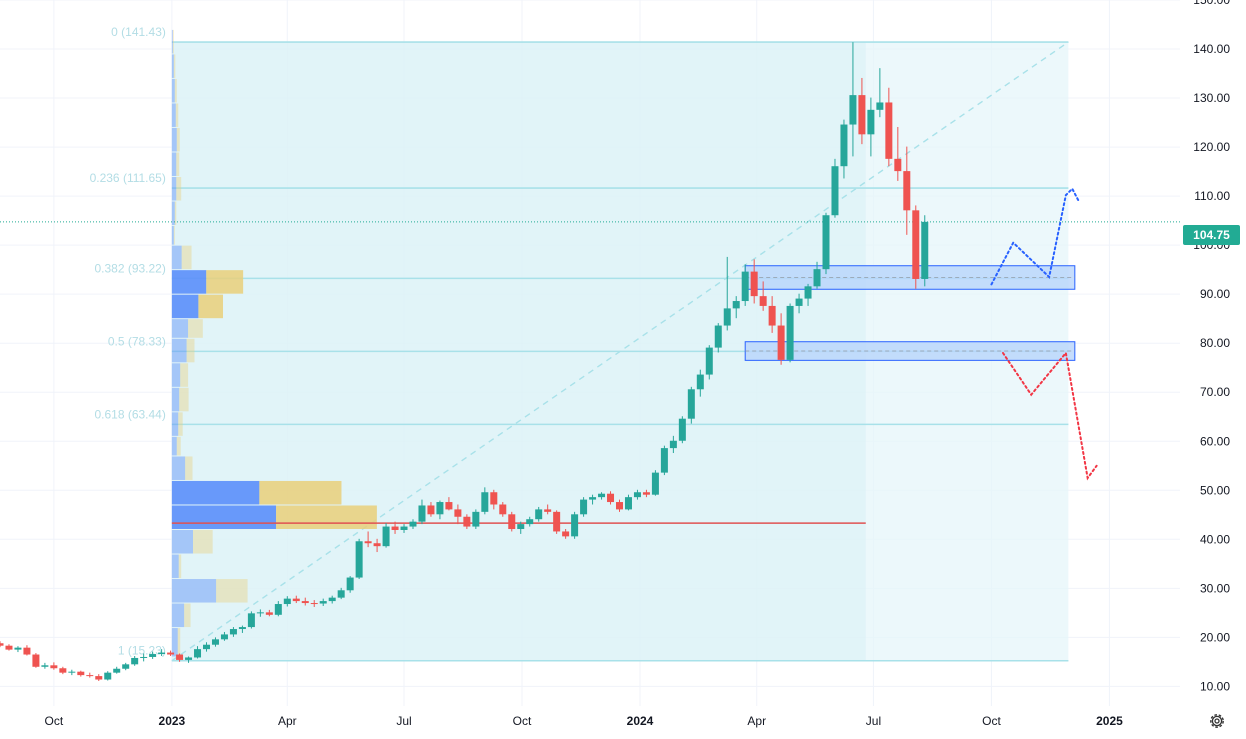 Image resolution: width=1246 pixels, height=739 pixels. What do you see at coordinates (522, 721) in the screenshot?
I see `x-axis-tick-label: Oct` at bounding box center [522, 721].